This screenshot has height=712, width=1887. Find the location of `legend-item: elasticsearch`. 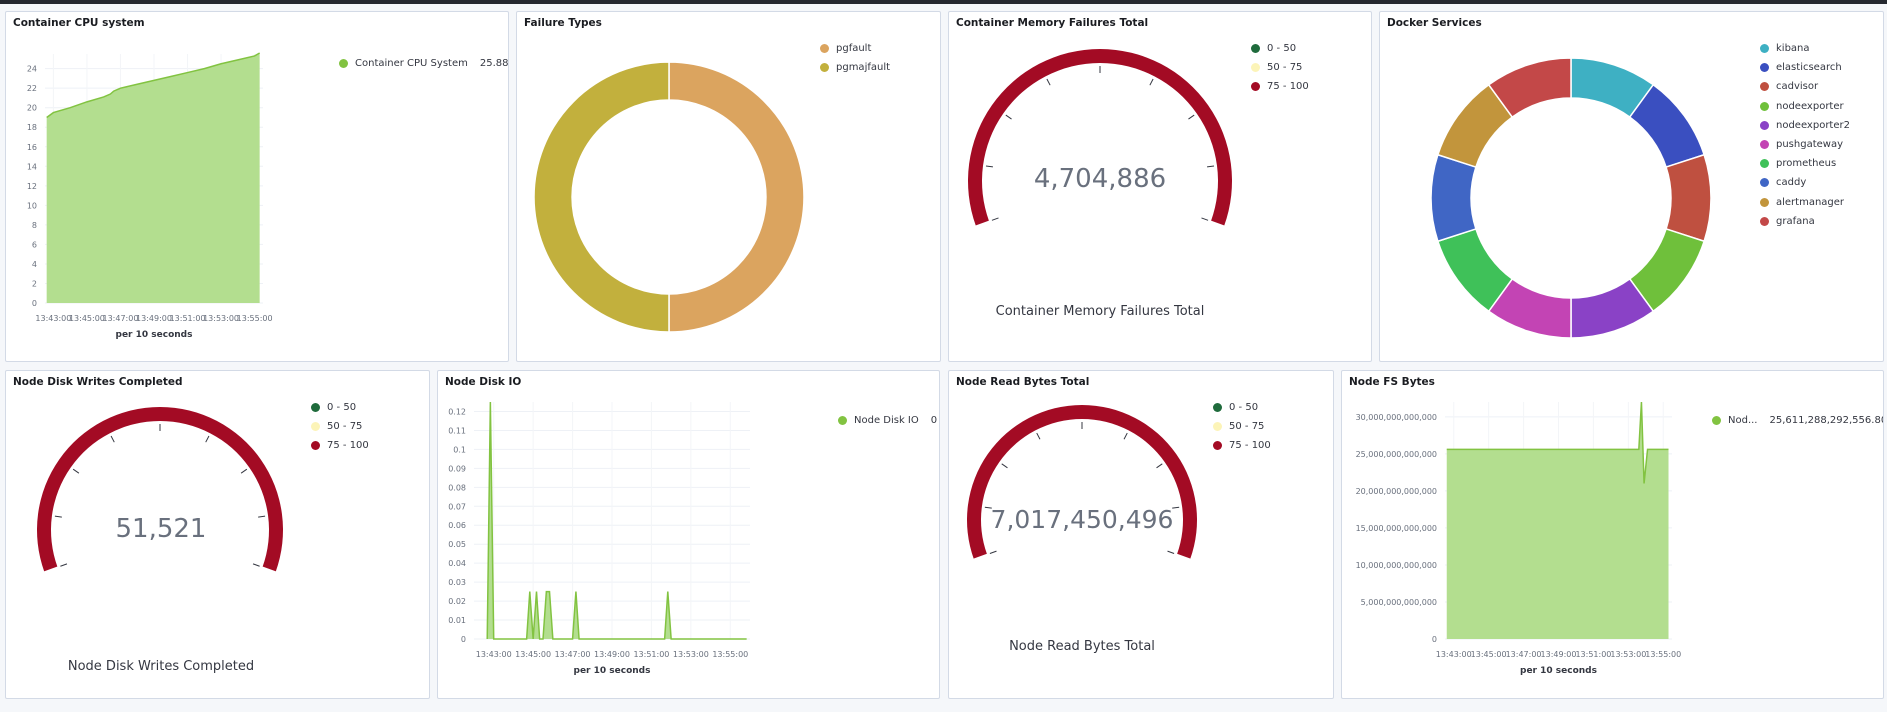

legend-item: elasticsearch is located at coordinates (1805, 67).